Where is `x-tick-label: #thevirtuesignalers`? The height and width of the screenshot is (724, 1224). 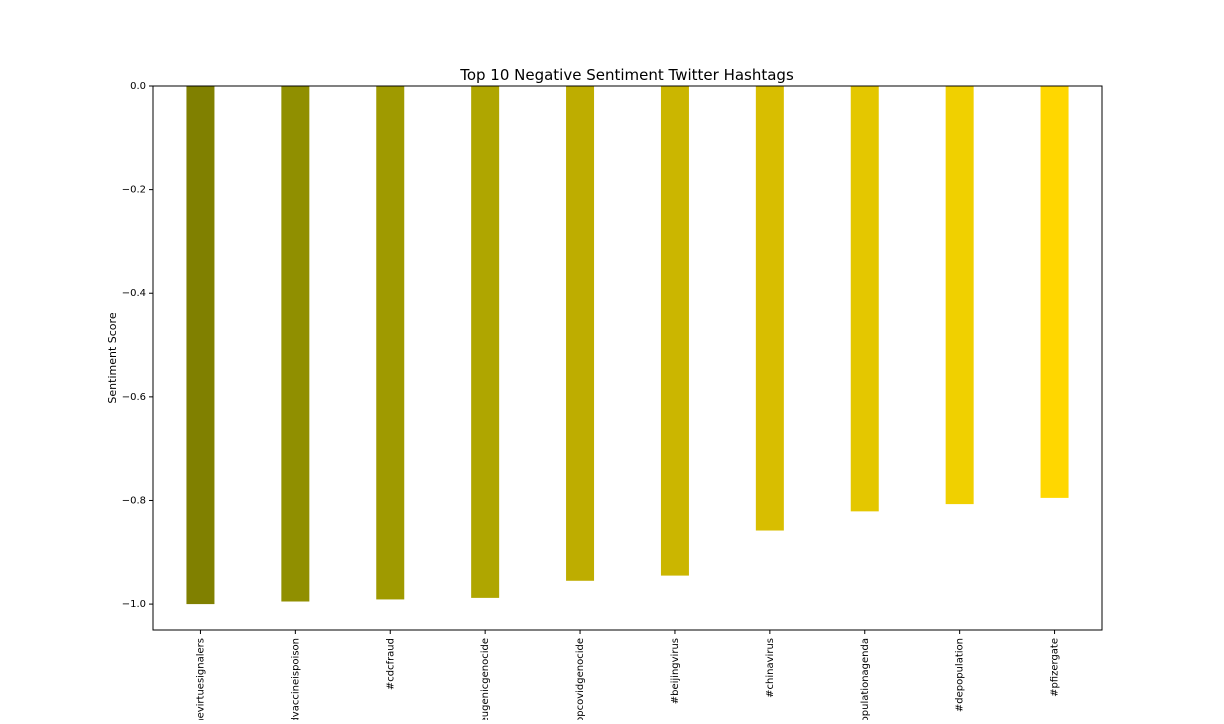 x-tick-label: #thevirtuesignalers is located at coordinates (200, 679).